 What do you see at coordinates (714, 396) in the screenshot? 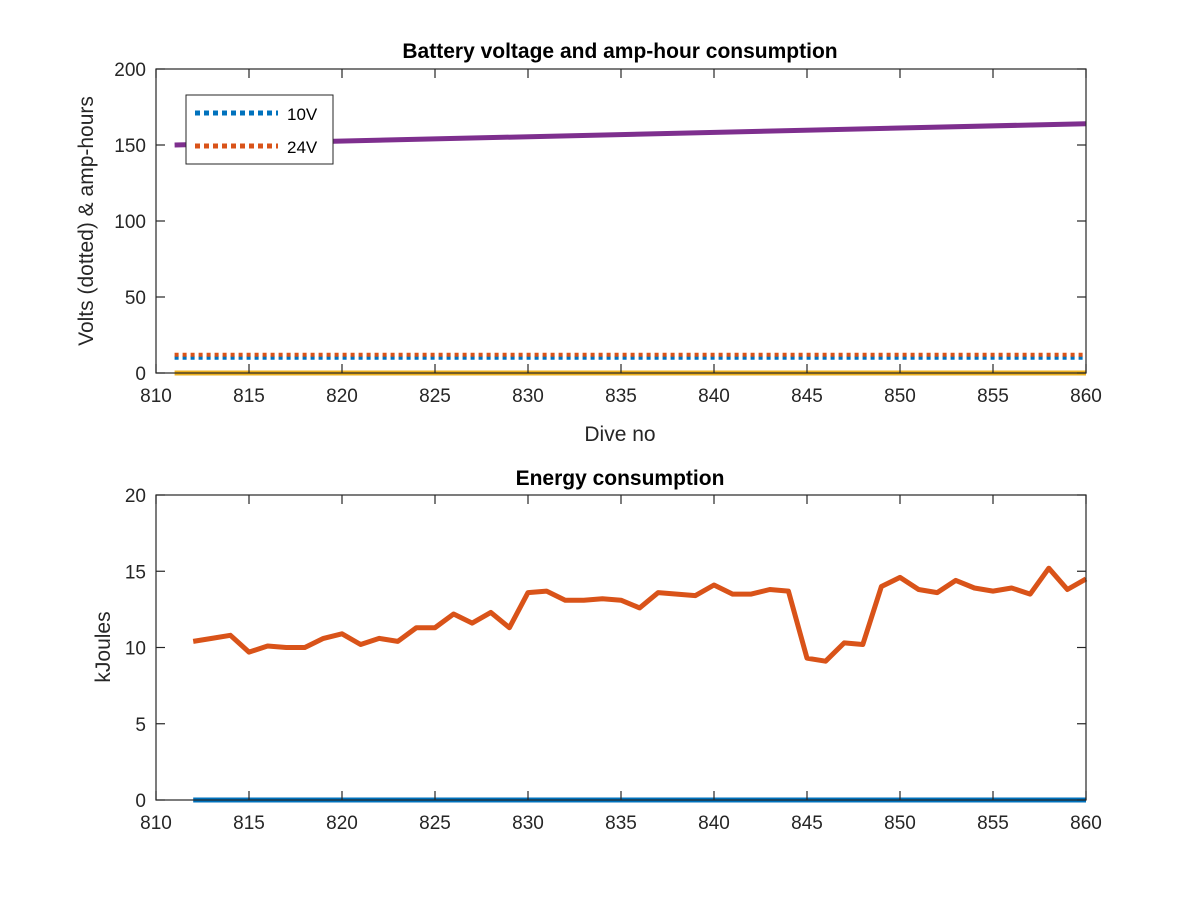
I see `voltage-amphour-x-tick-label: 840` at bounding box center [714, 396].